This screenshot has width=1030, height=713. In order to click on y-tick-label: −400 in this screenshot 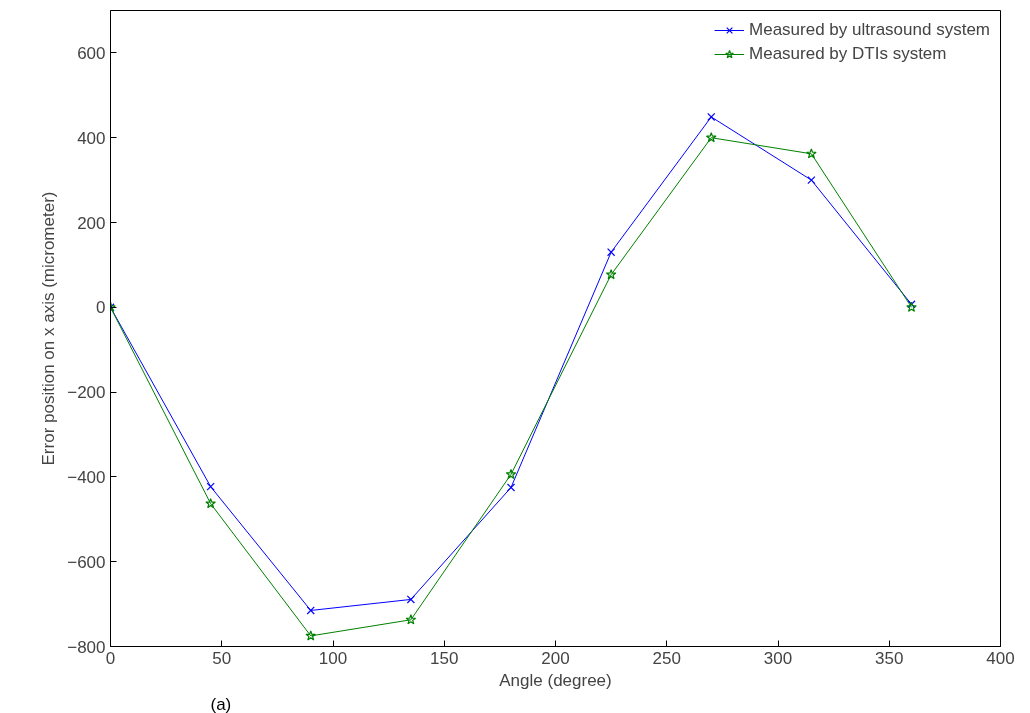, I will do `click(86, 477)`.